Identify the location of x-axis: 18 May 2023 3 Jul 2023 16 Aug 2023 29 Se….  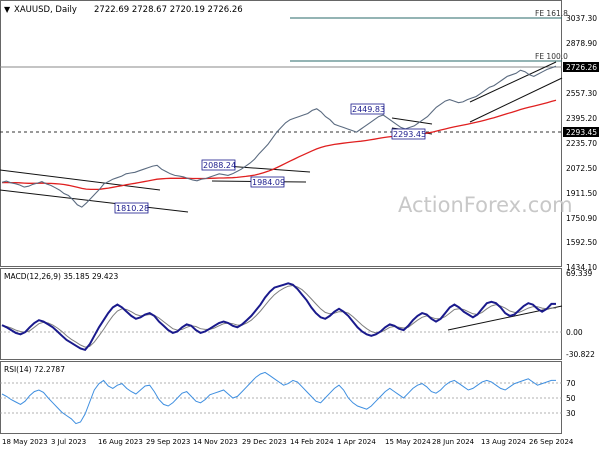
(288, 442).